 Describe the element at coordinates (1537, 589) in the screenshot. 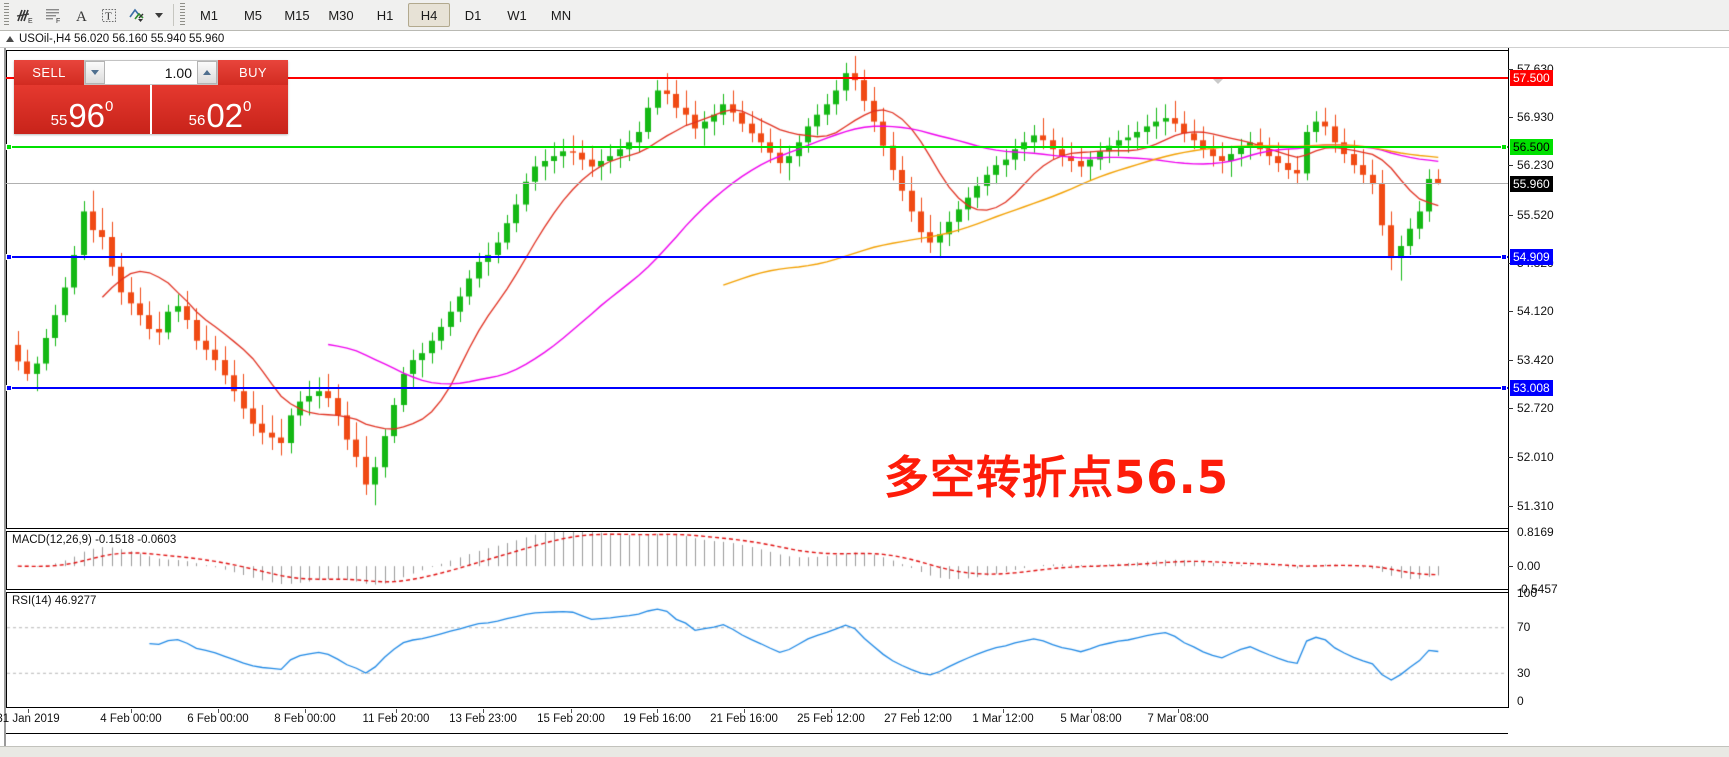

I see `macd-scale-label: -0.5457` at that location.